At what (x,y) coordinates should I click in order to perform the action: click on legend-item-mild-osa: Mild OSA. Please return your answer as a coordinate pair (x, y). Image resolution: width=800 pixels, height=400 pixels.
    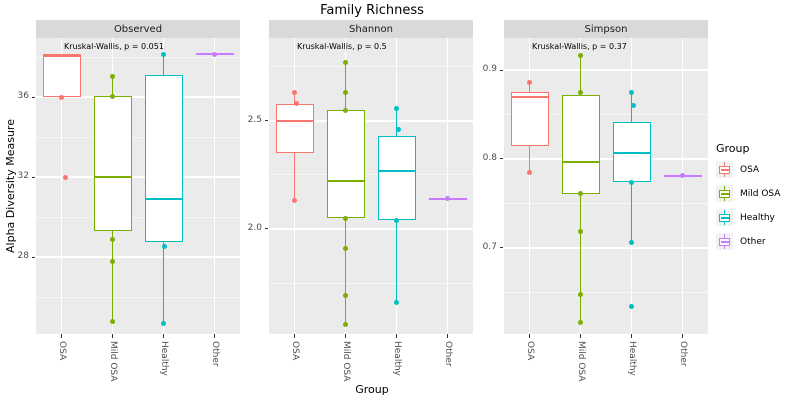
    Looking at the image, I should click on (758, 193).